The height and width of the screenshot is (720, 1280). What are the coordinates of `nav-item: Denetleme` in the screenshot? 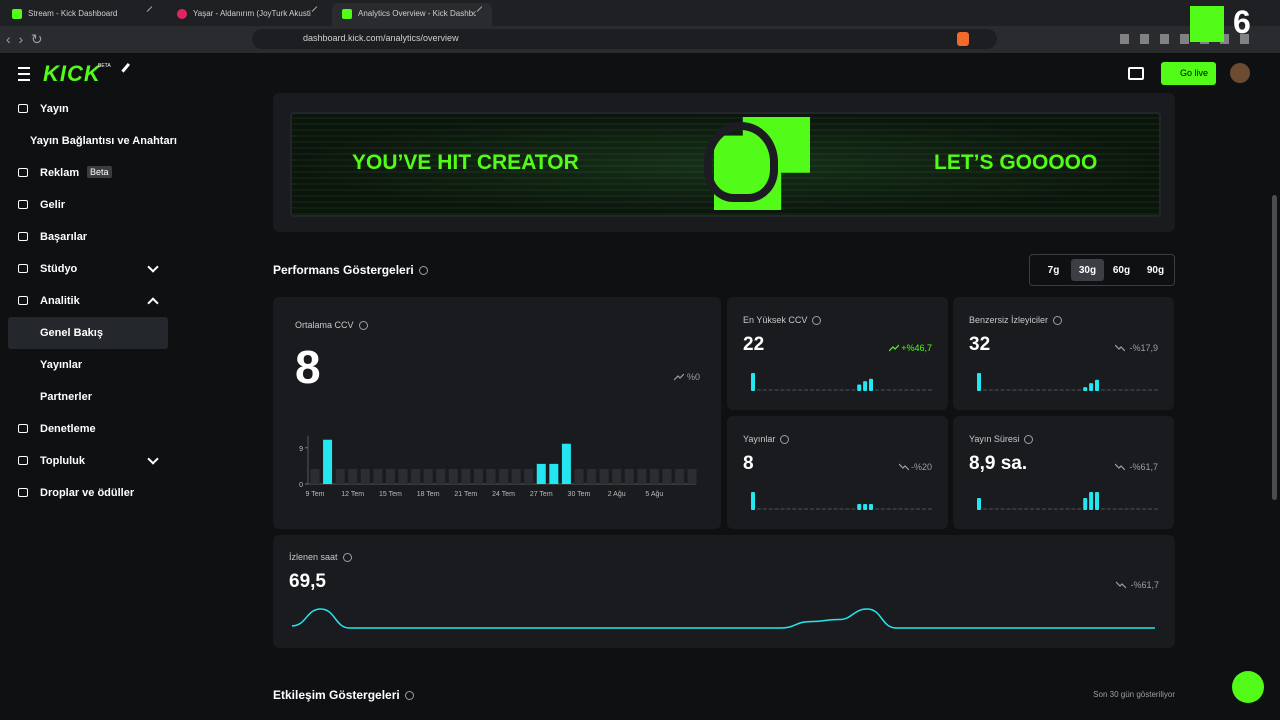 It's located at (88, 429).